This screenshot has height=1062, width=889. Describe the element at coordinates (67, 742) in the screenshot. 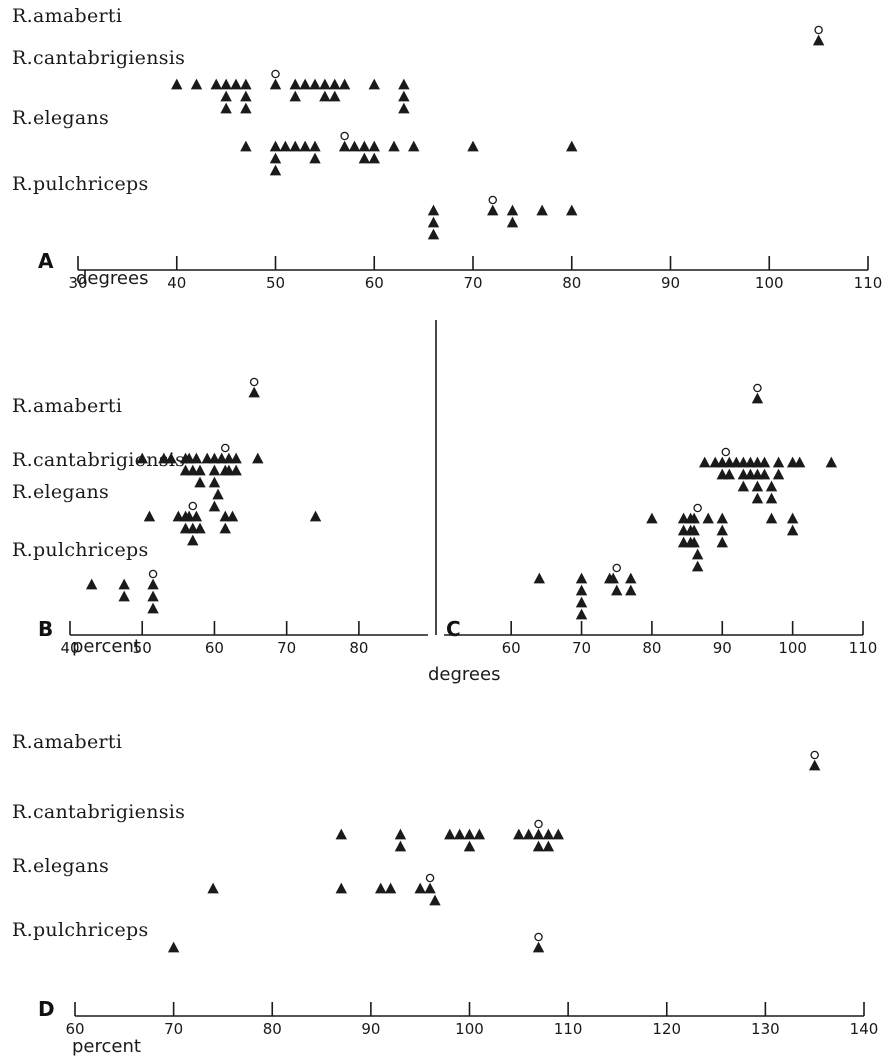

I see `panel-d-species-label: R.amaberti` at that location.